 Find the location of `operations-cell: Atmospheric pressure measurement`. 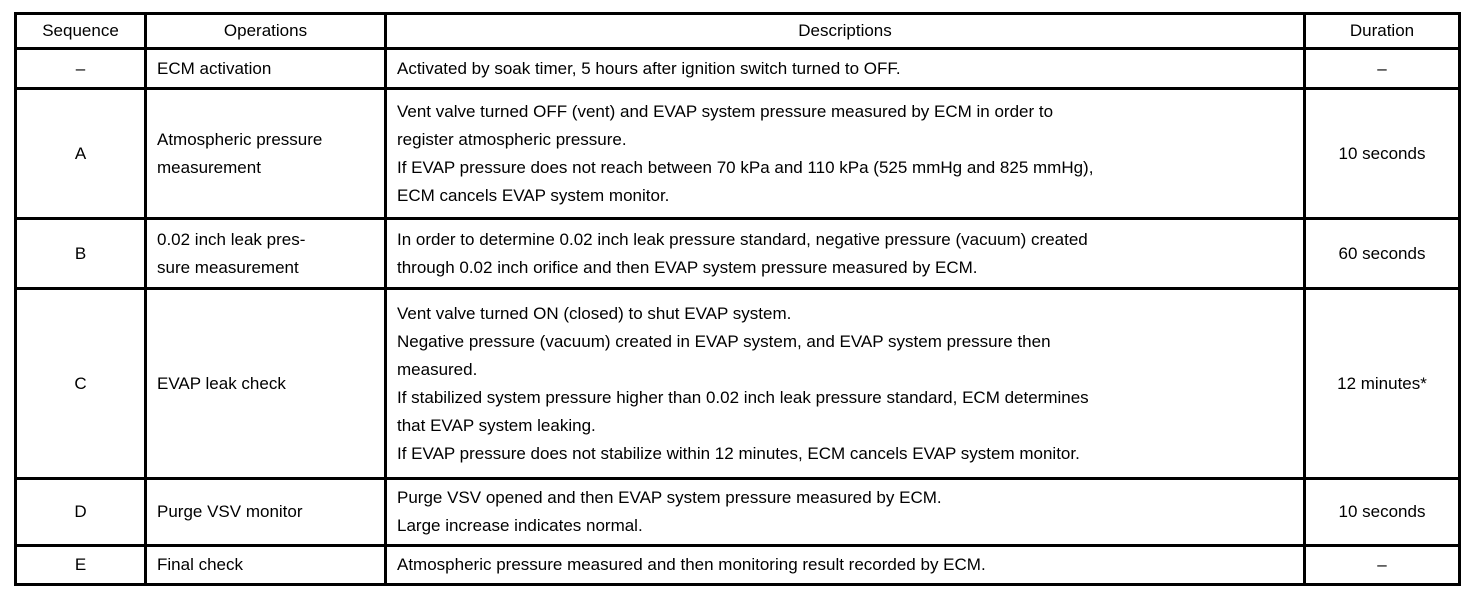

operations-cell: Atmospheric pressure measurement is located at coordinates (265, 153).